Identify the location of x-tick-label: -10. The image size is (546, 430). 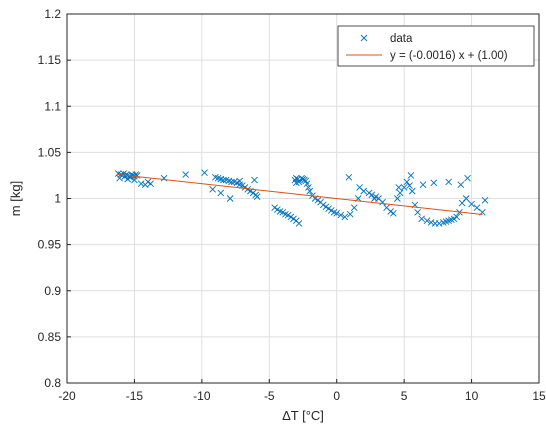
(202, 396).